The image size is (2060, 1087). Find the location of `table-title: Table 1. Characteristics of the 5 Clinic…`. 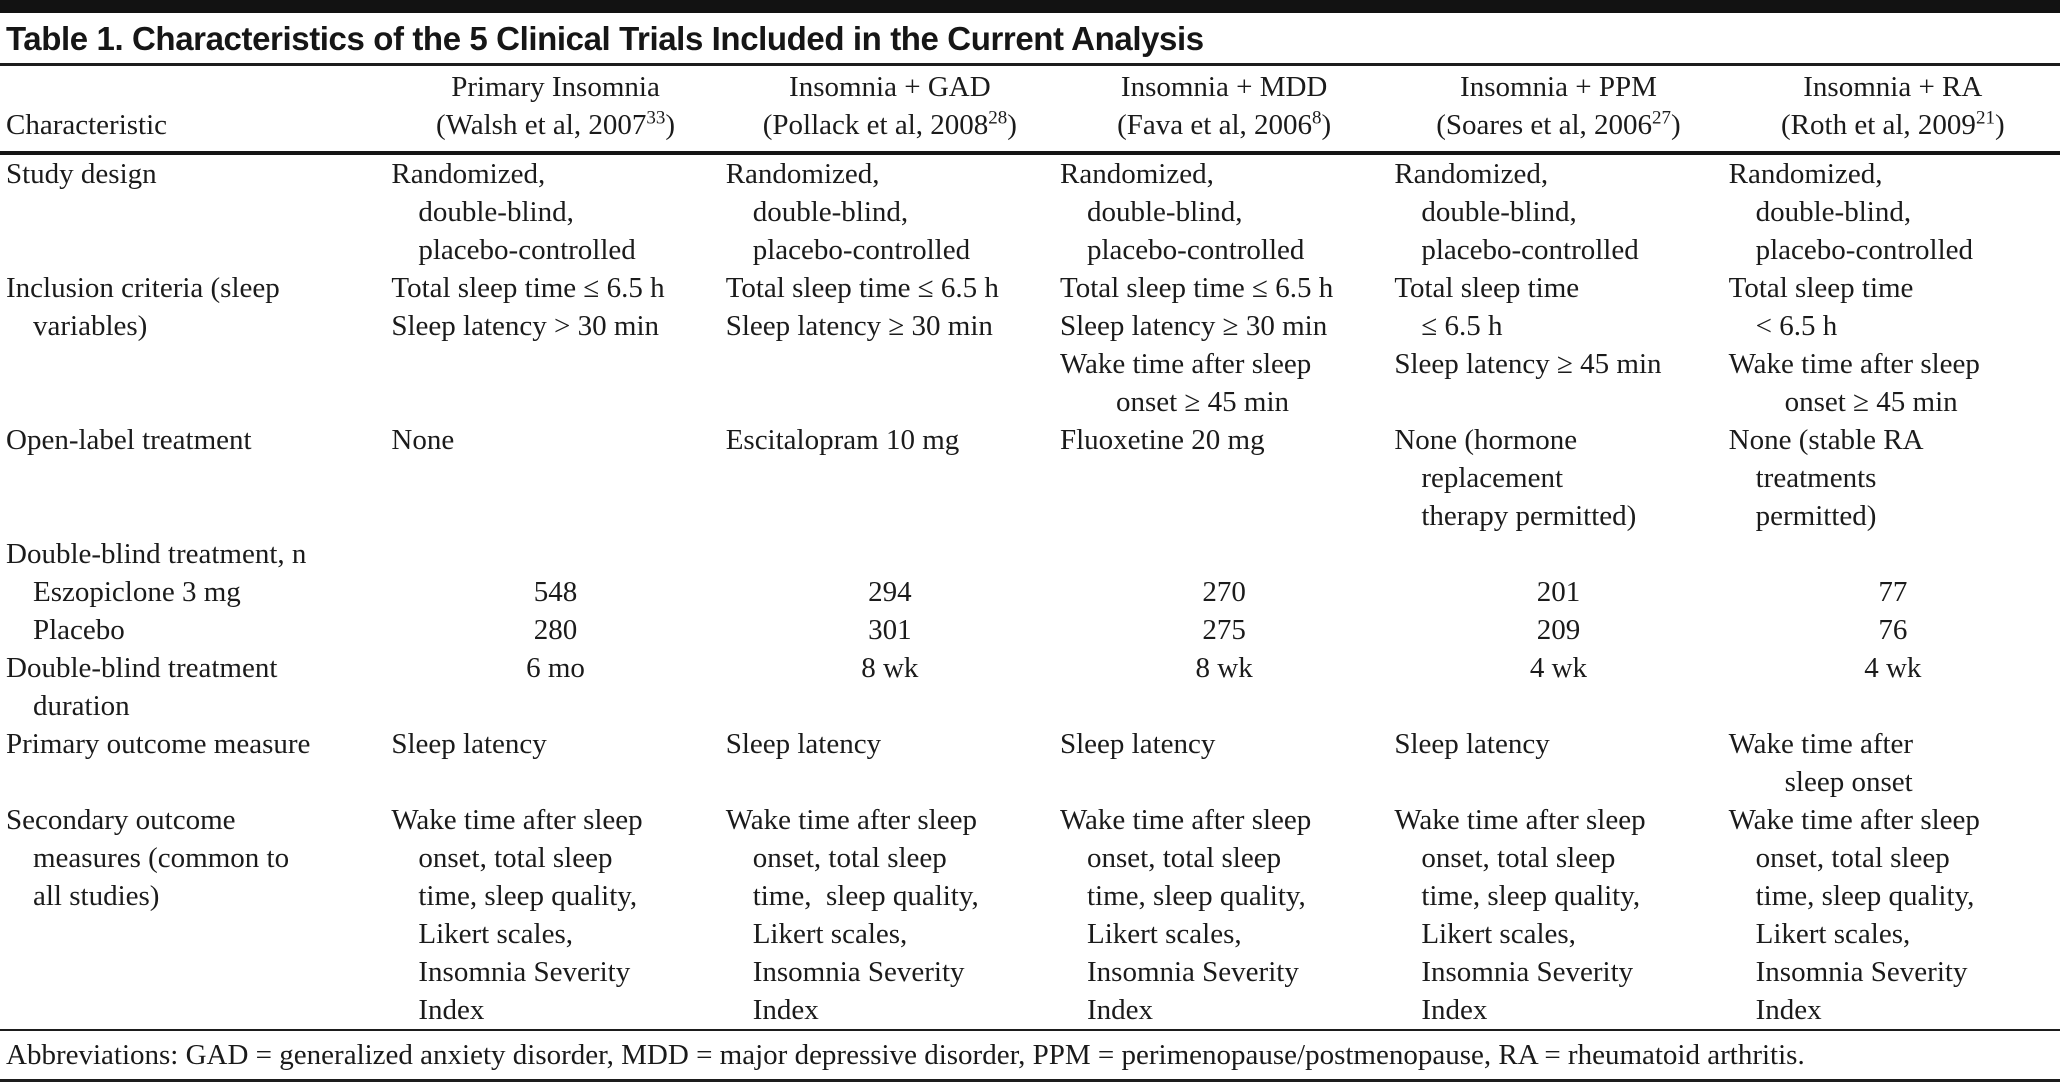

table-title: Table 1. Characteristics of the 5 Clinic… is located at coordinates (1030, 39).